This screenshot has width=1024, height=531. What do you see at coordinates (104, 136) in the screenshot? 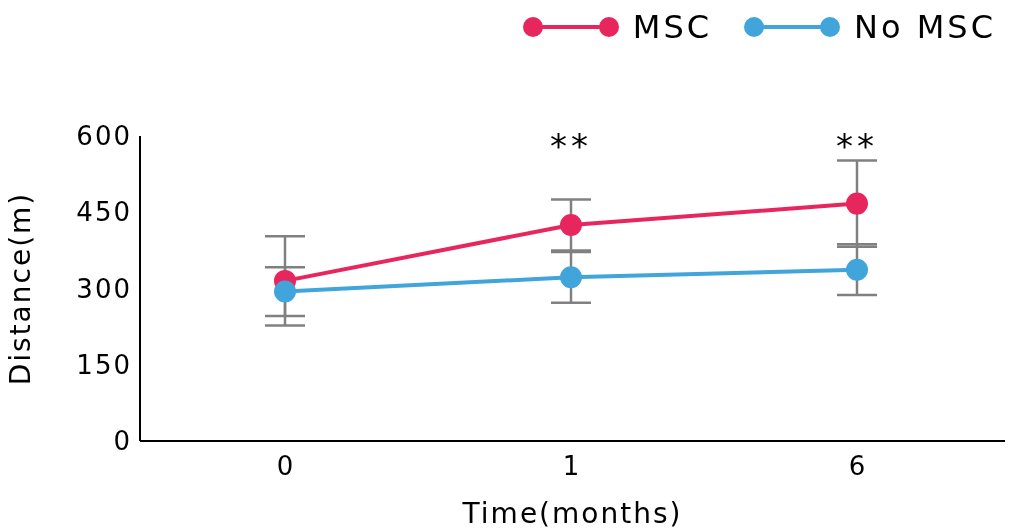
I see `y-tick-label: 600` at bounding box center [104, 136].